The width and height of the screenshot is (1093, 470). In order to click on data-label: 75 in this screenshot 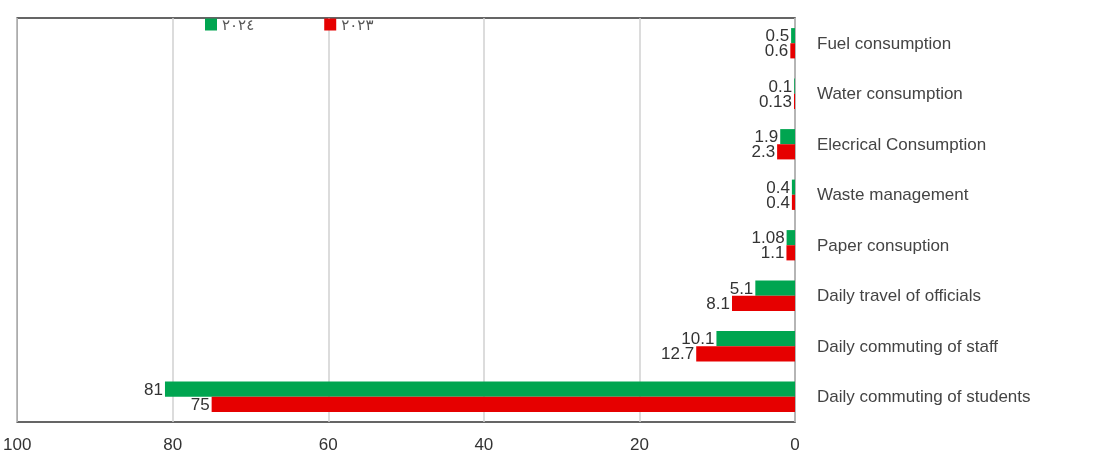, I will do `click(200, 404)`.